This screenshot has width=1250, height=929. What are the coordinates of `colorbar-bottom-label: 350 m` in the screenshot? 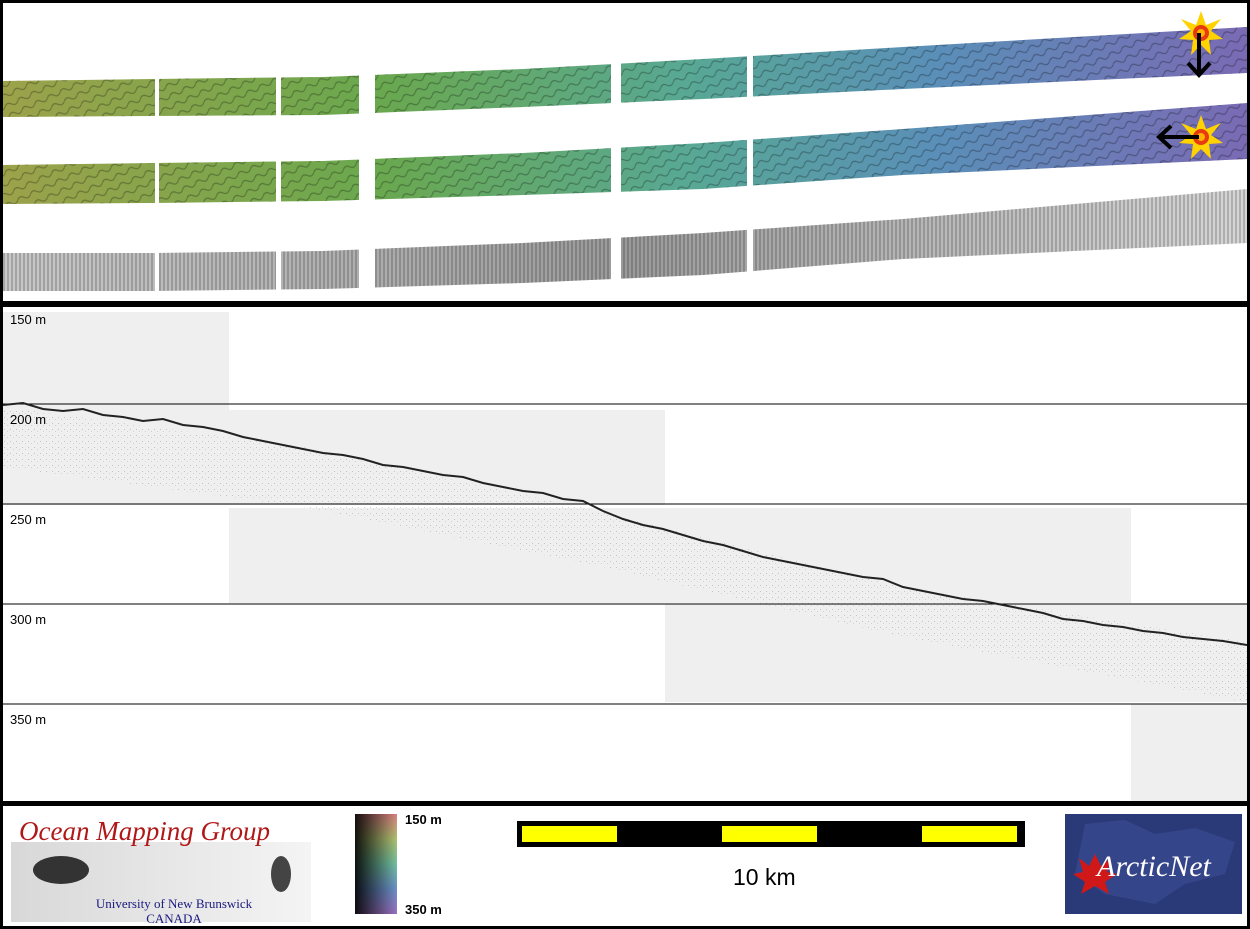 It's located at (423, 909).